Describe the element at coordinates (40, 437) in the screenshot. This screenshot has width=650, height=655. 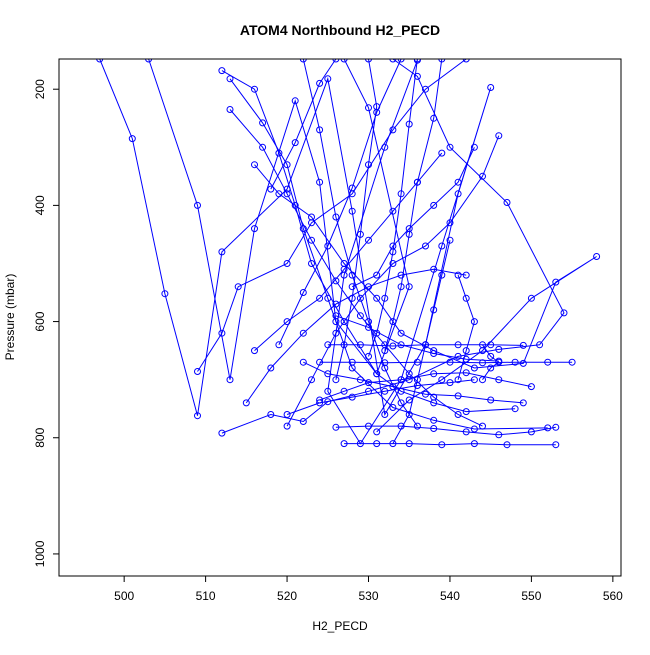
I see `y-tick-label: 800` at that location.